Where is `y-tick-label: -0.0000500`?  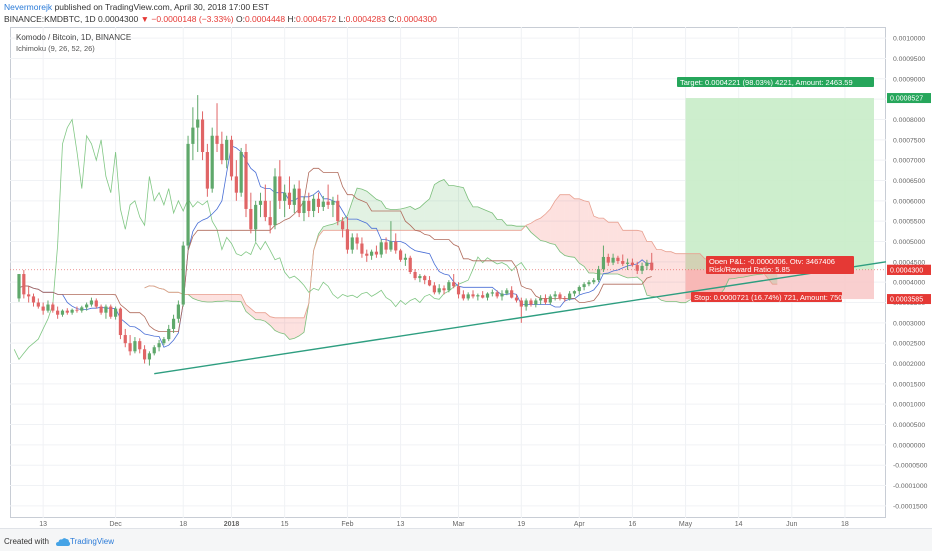
y-tick-label: -0.0000500 is located at coordinates (910, 466).